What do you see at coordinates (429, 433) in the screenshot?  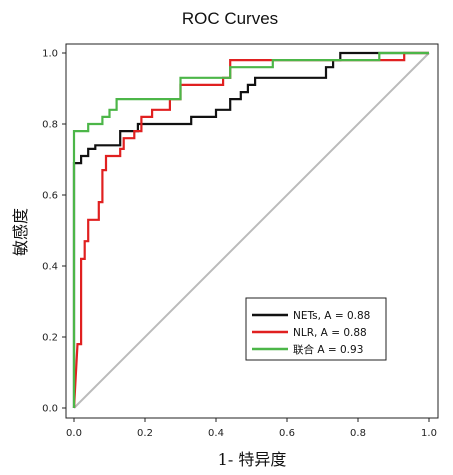 I see `x-tick-label: 1.0` at bounding box center [429, 433].